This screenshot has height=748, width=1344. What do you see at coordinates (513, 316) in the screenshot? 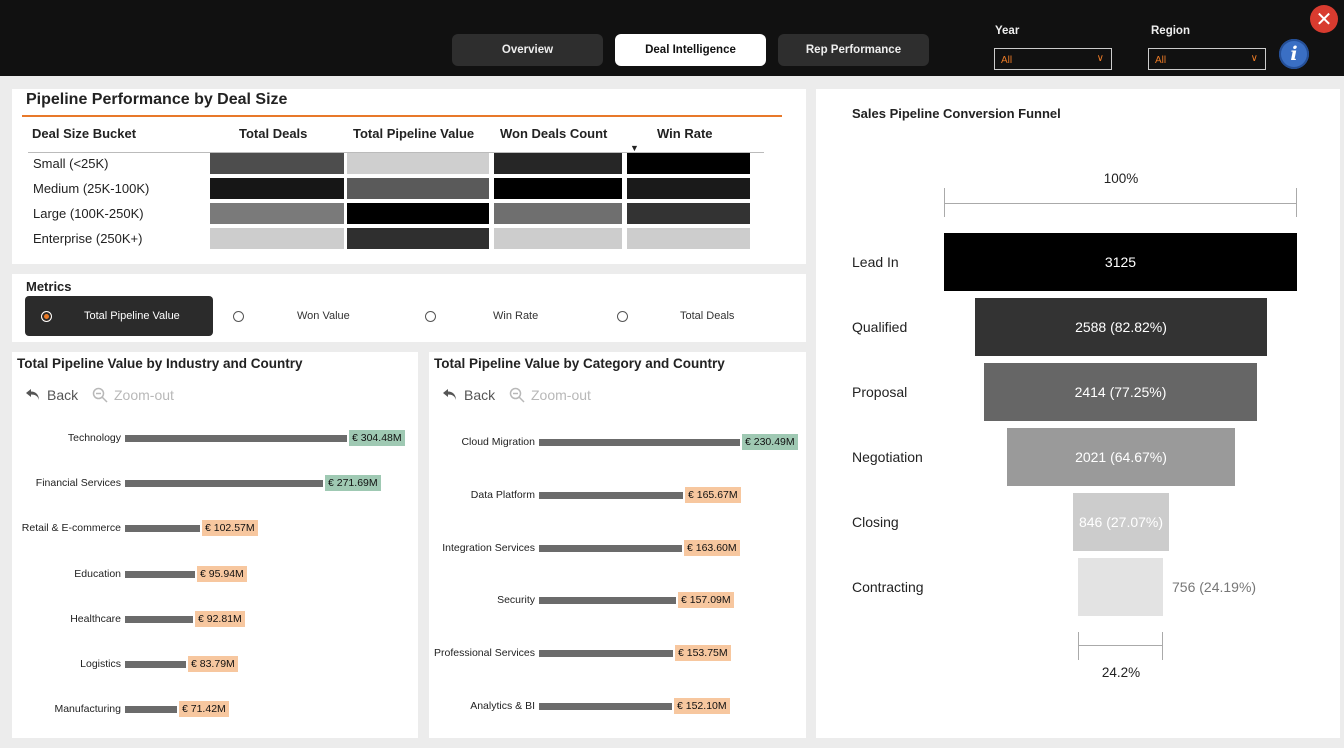
I see `metric-option-win-rate: Win Rate` at bounding box center [513, 316].